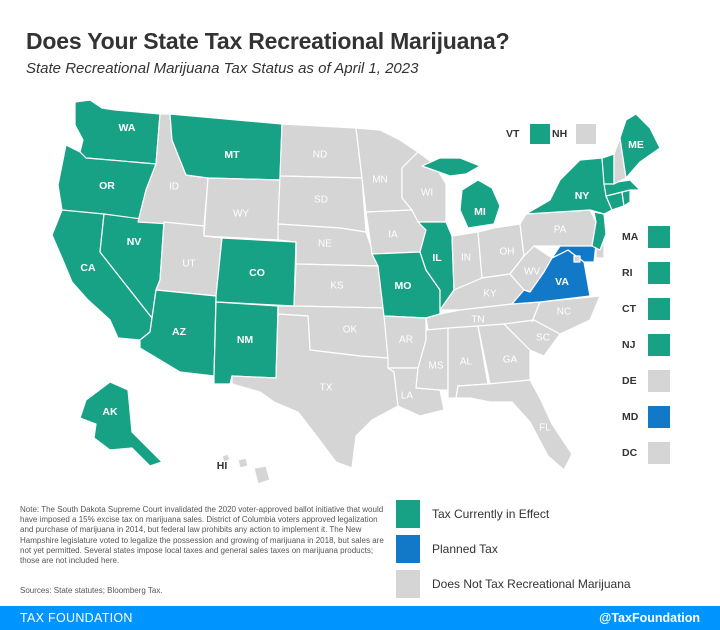 The image size is (720, 630). What do you see at coordinates (560, 134) in the screenshot?
I see `nh-key-label: NH` at bounding box center [560, 134].